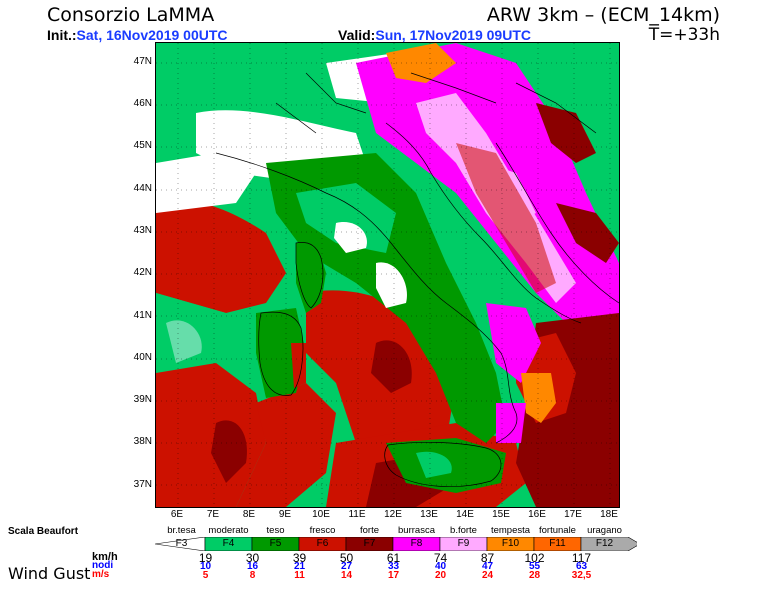  I want to click on kmh-value: 19, so click(205, 558).